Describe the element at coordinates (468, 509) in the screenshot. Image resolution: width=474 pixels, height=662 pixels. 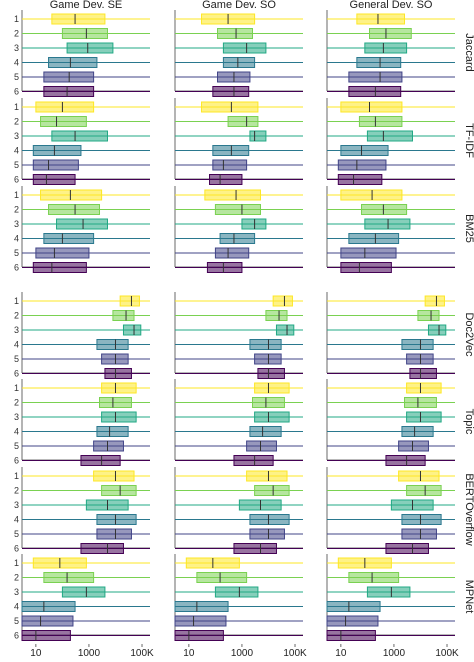
I see `row-label: BERTOverflow` at that location.